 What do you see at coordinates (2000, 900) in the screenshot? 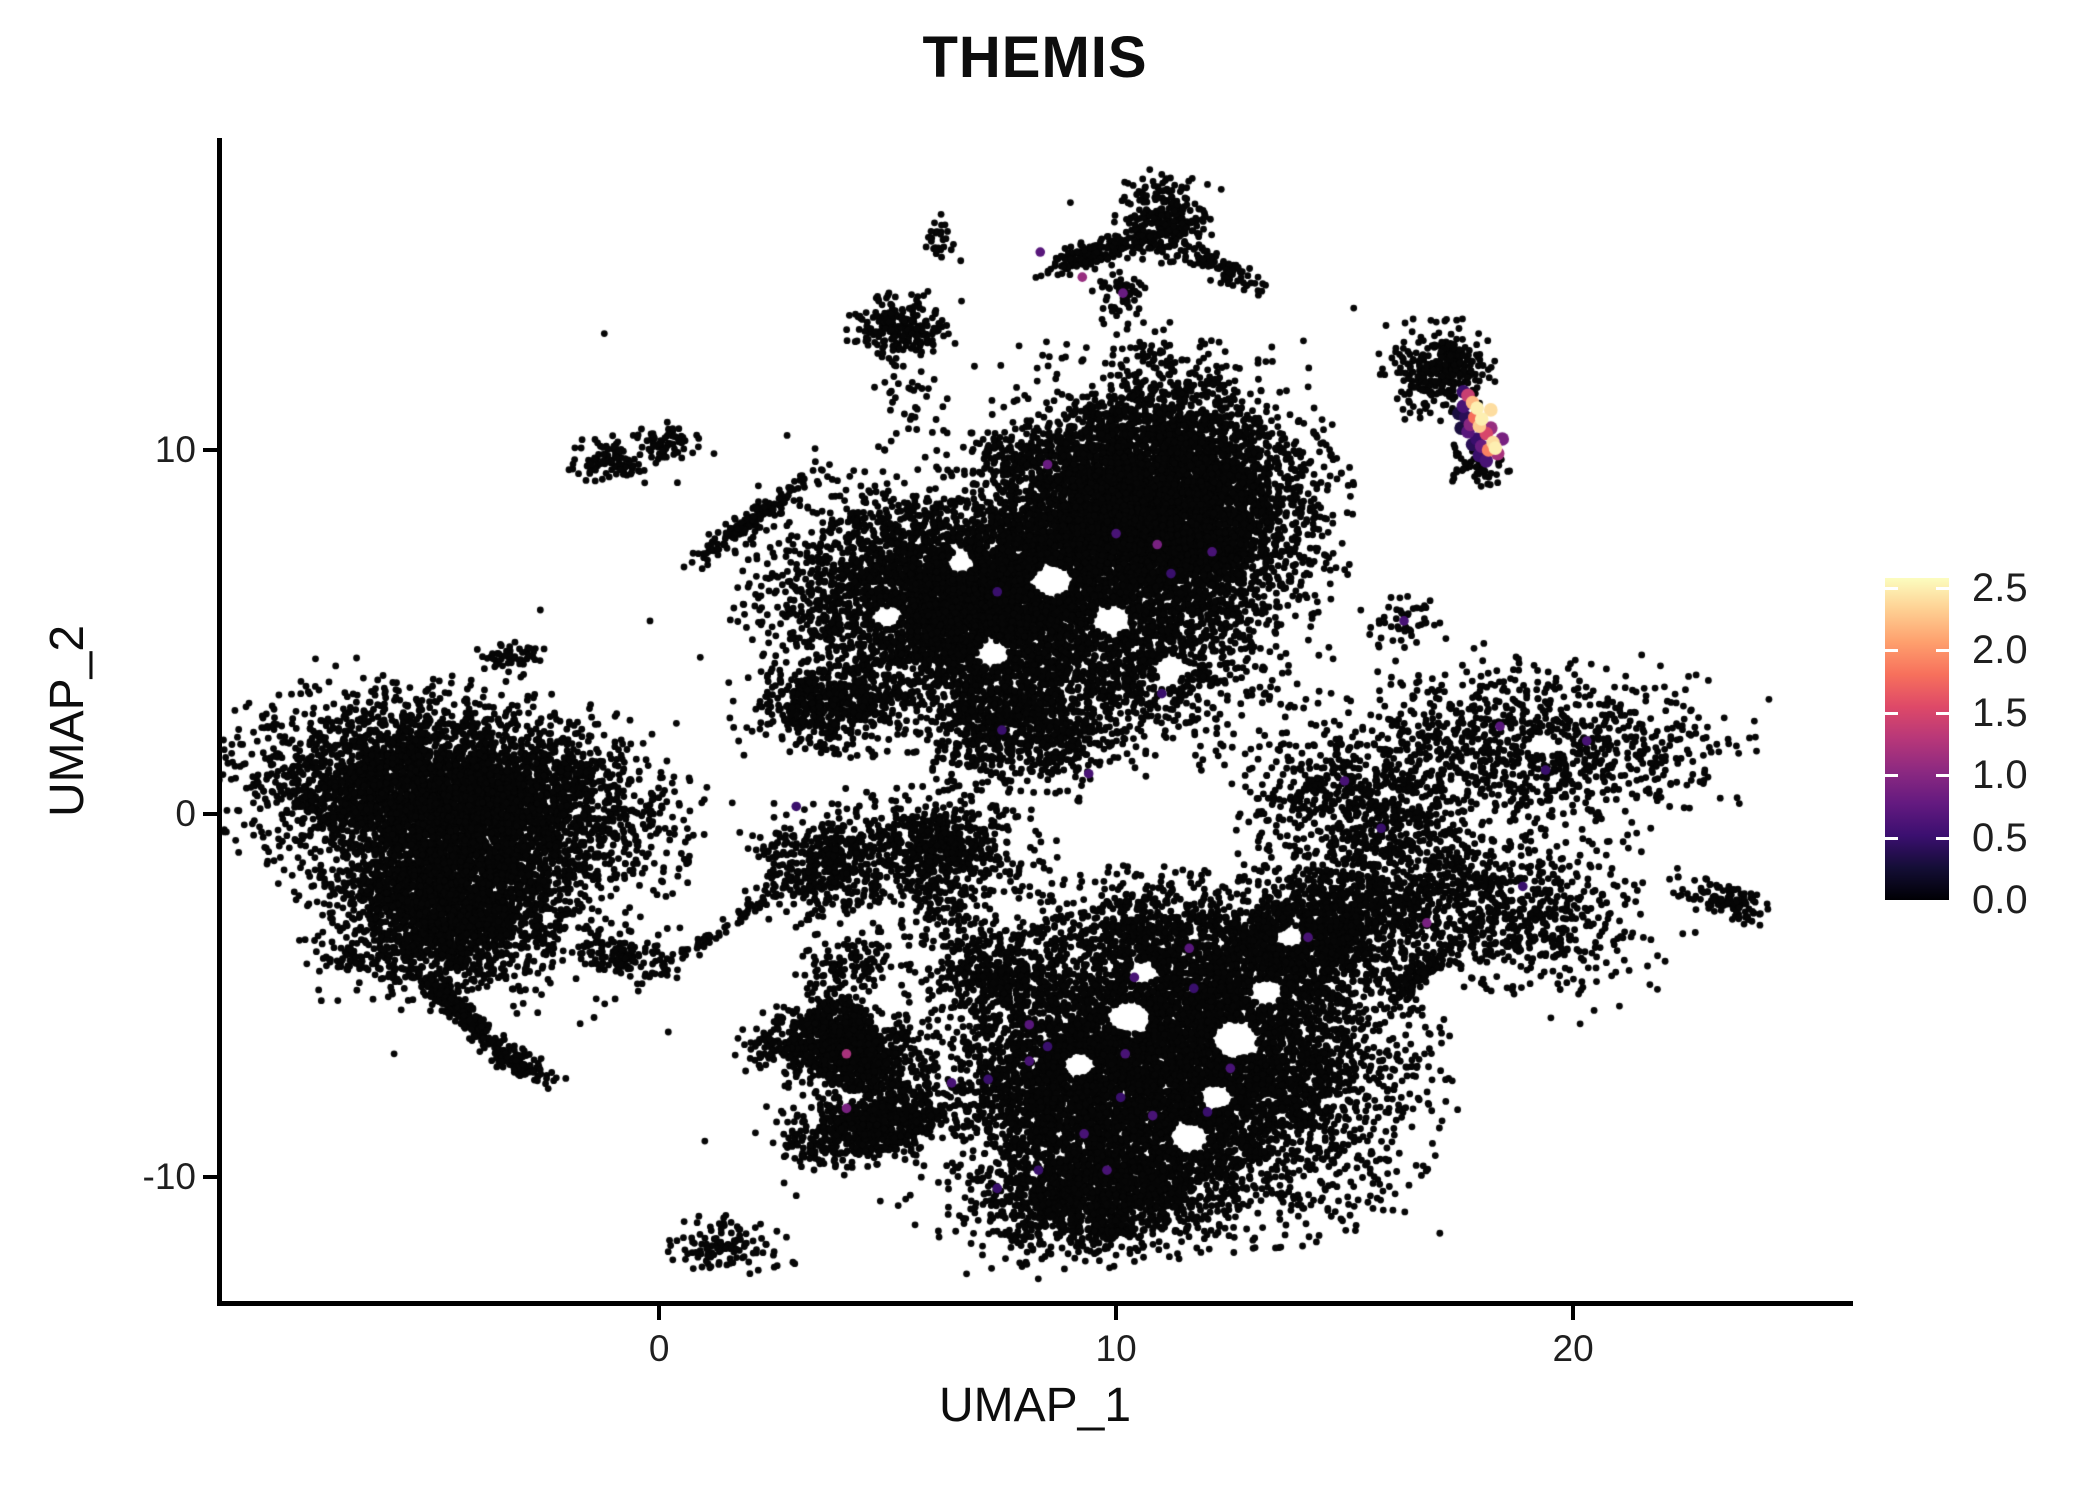
I see `colorbar-tick-label: 0.0` at bounding box center [2000, 900].